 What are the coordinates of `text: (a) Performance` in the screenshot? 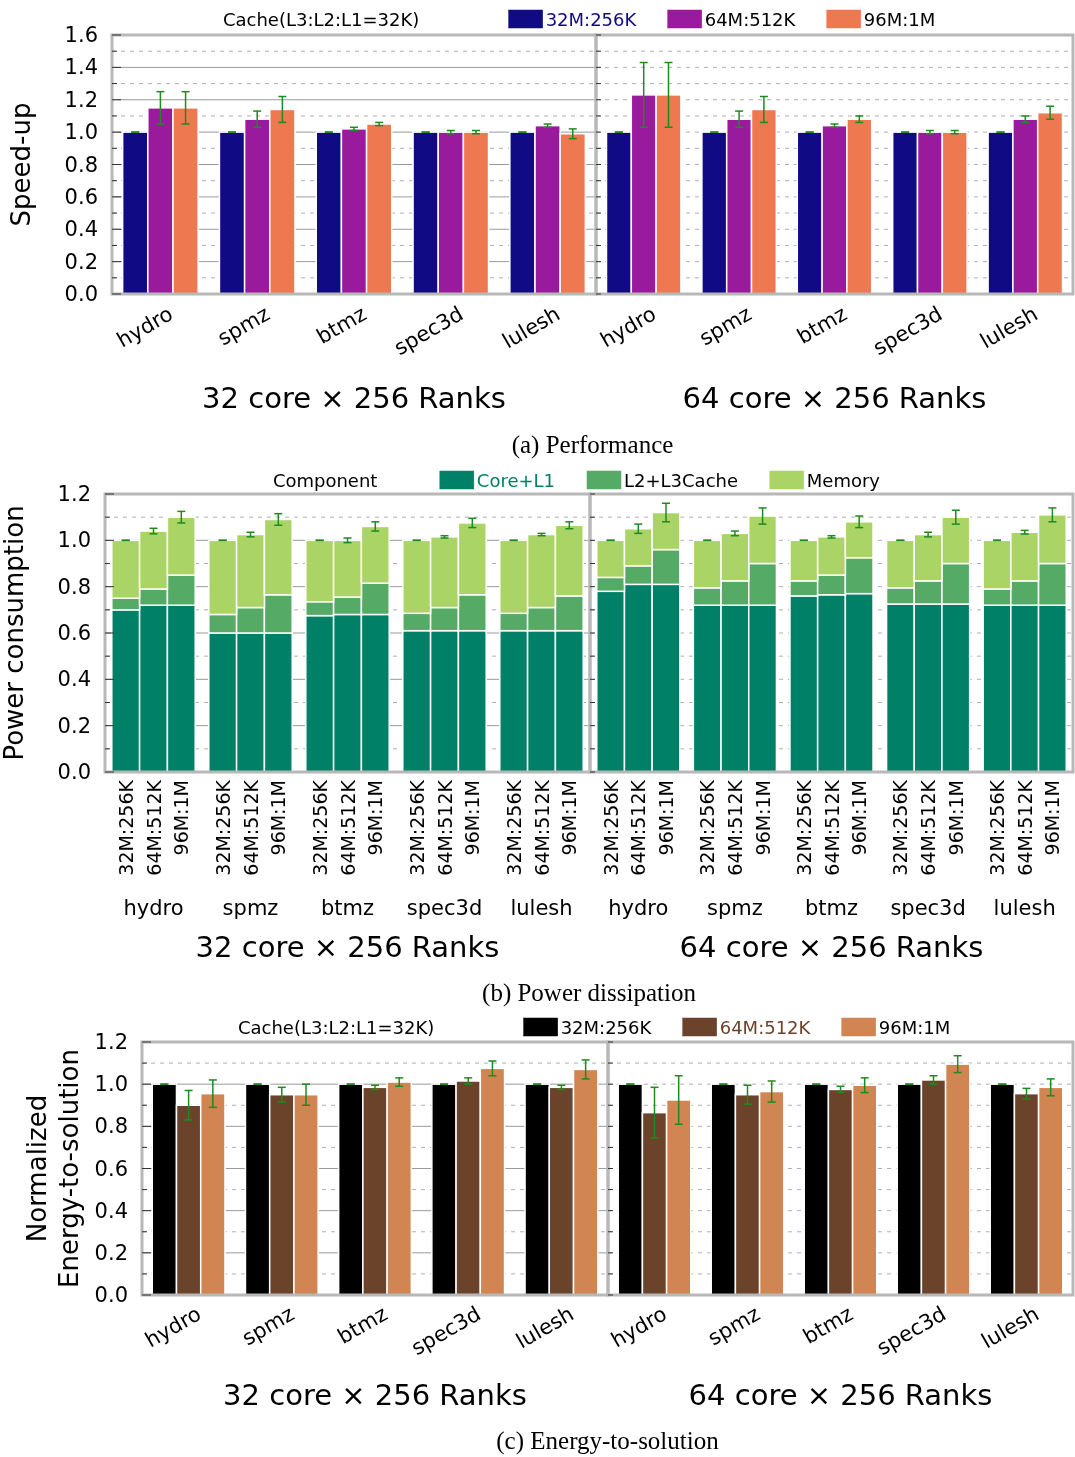 It's located at (592, 445).